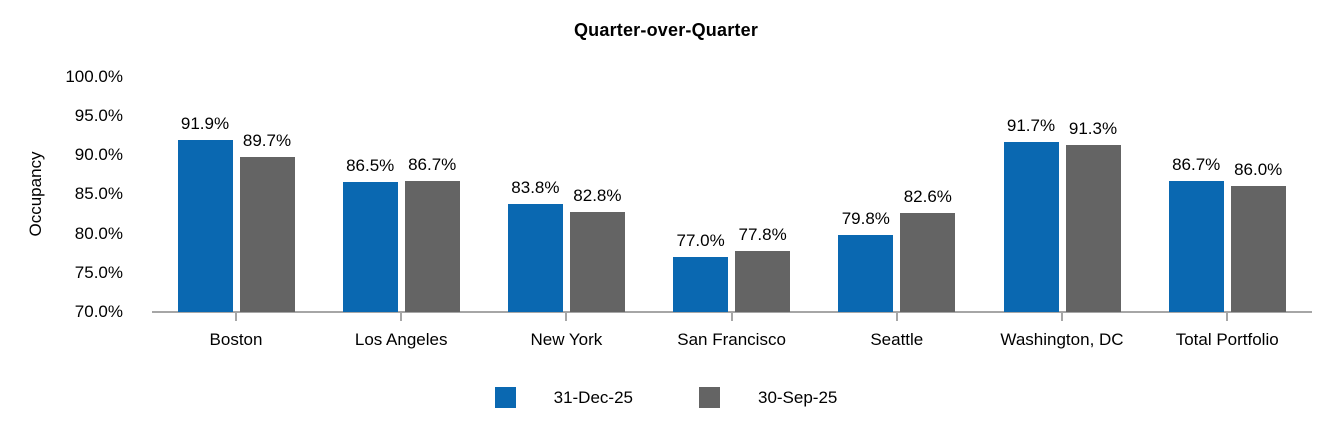 This screenshot has width=1332, height=440. What do you see at coordinates (597, 195) in the screenshot?
I see `bar-data-label: 82.8%` at bounding box center [597, 195].